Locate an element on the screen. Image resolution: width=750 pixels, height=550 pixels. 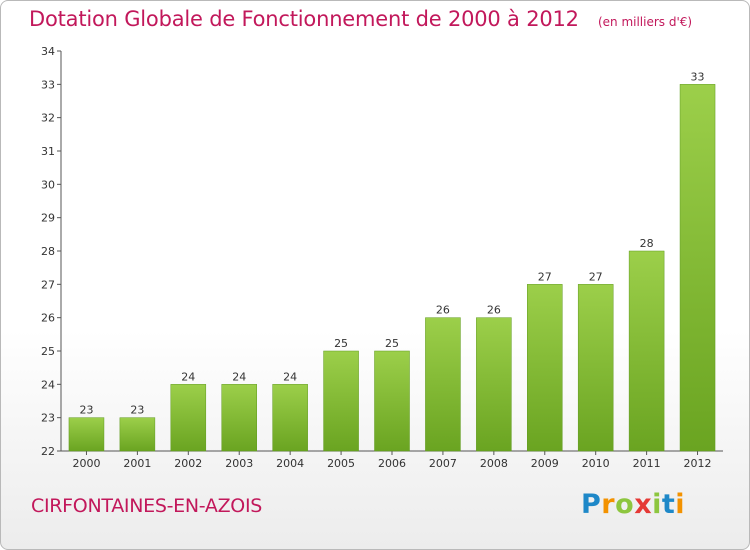
y-tick-label: 23 is located at coordinates (48, 418).